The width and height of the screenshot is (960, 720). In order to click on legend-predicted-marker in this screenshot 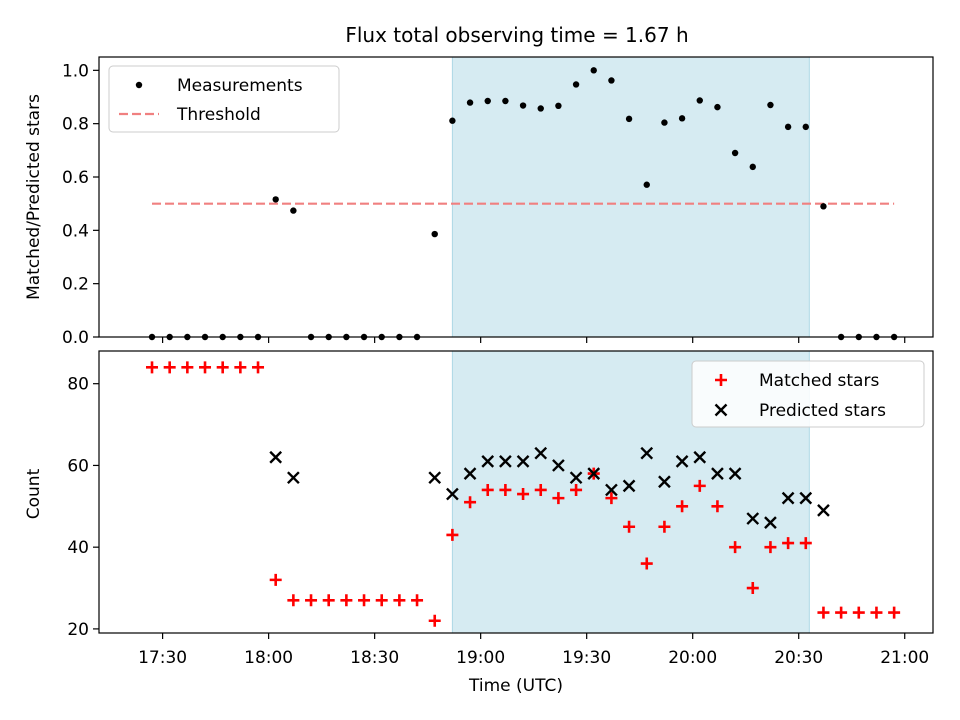, I will do `click(721, 410)`.